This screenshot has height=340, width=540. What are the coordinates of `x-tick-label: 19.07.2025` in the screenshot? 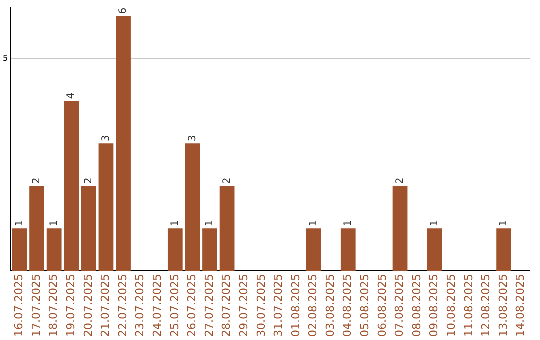 It's located at (71, 306).